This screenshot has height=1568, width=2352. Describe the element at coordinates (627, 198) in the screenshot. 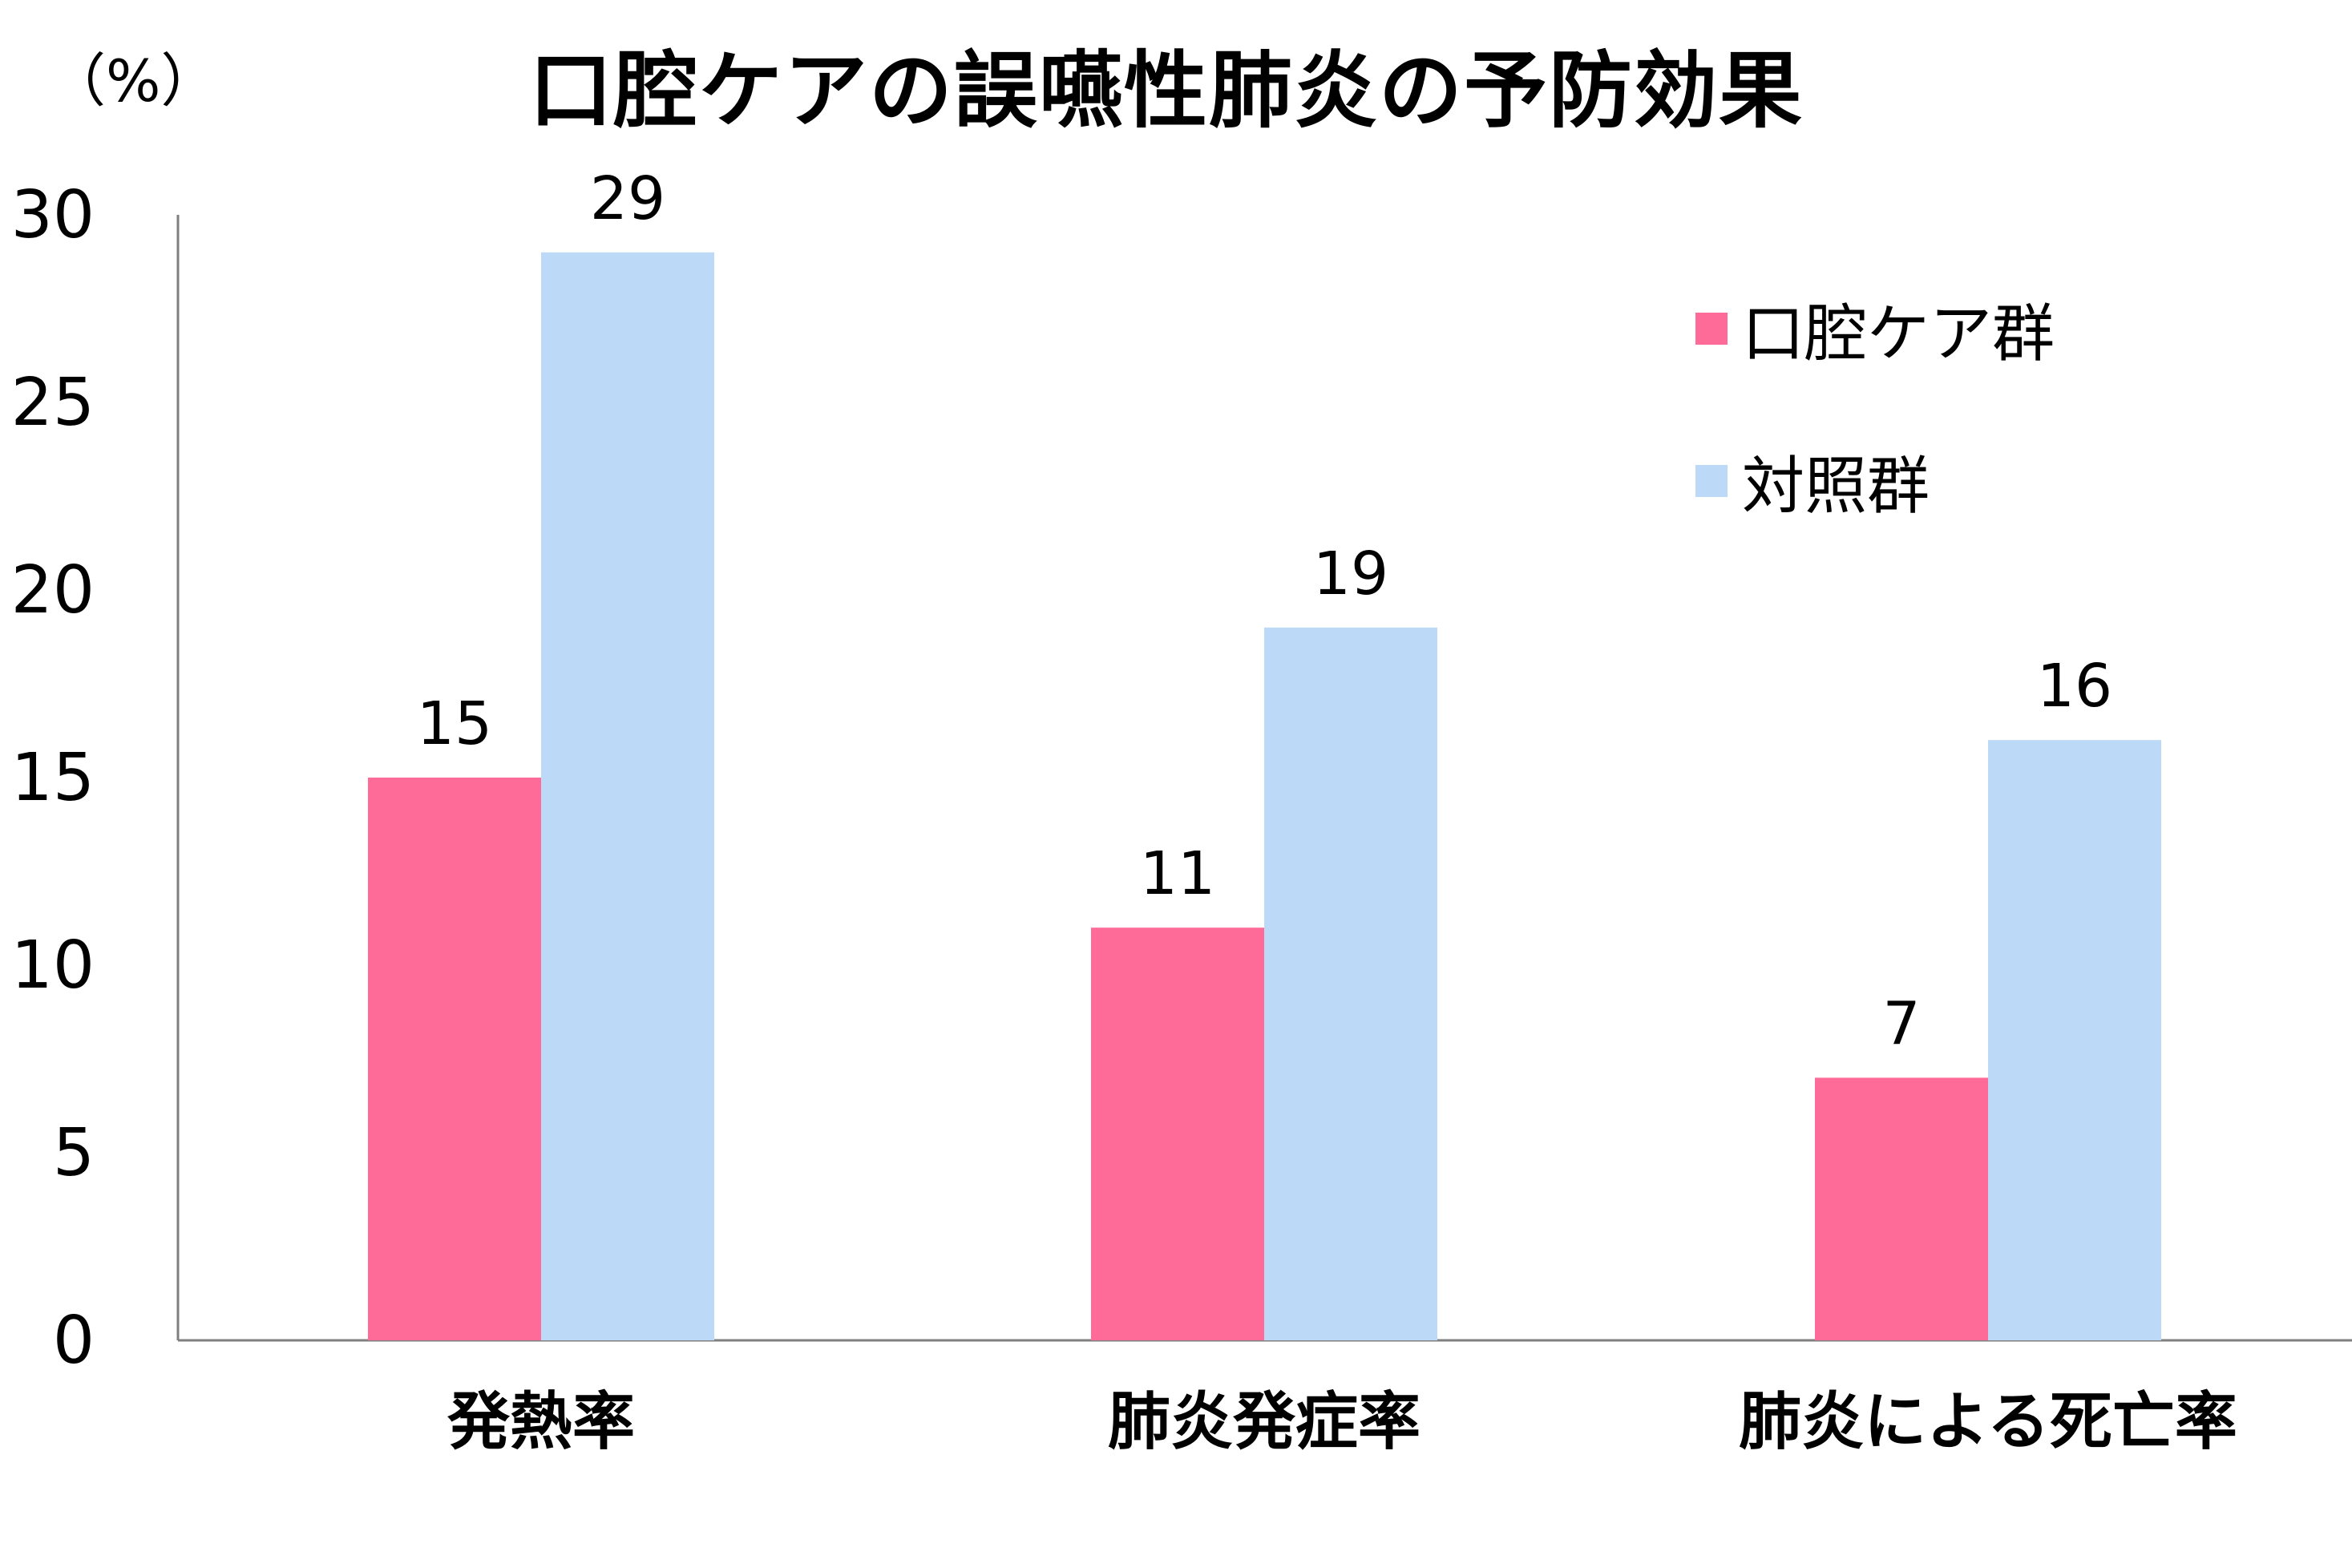

I see `data-label: 29` at that location.